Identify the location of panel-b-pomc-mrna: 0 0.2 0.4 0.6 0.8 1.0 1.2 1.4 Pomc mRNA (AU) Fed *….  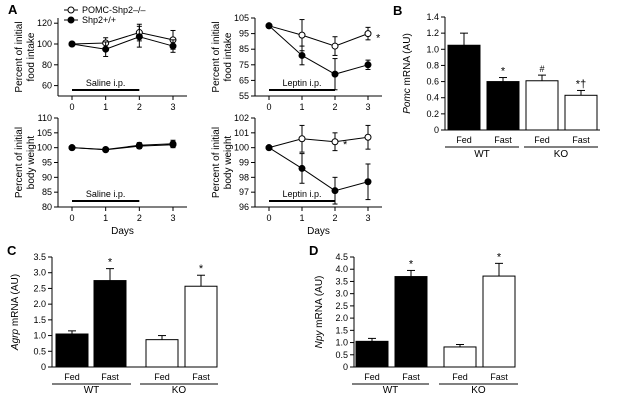
(496, 81).